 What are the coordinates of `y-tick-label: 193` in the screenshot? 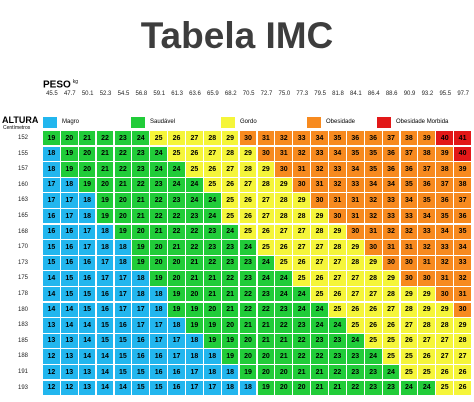 It's located at (22, 387).